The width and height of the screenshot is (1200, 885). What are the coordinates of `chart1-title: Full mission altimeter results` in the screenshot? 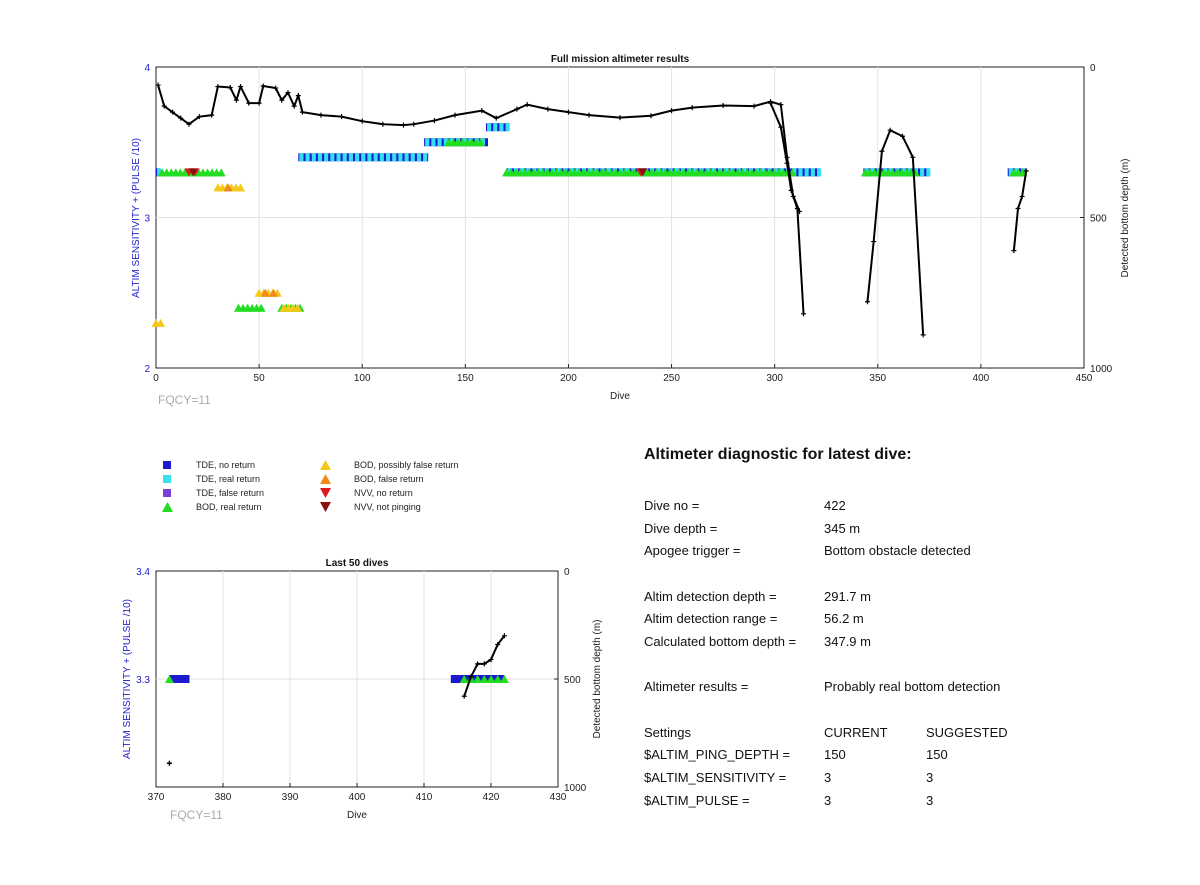 It's located at (620, 59).